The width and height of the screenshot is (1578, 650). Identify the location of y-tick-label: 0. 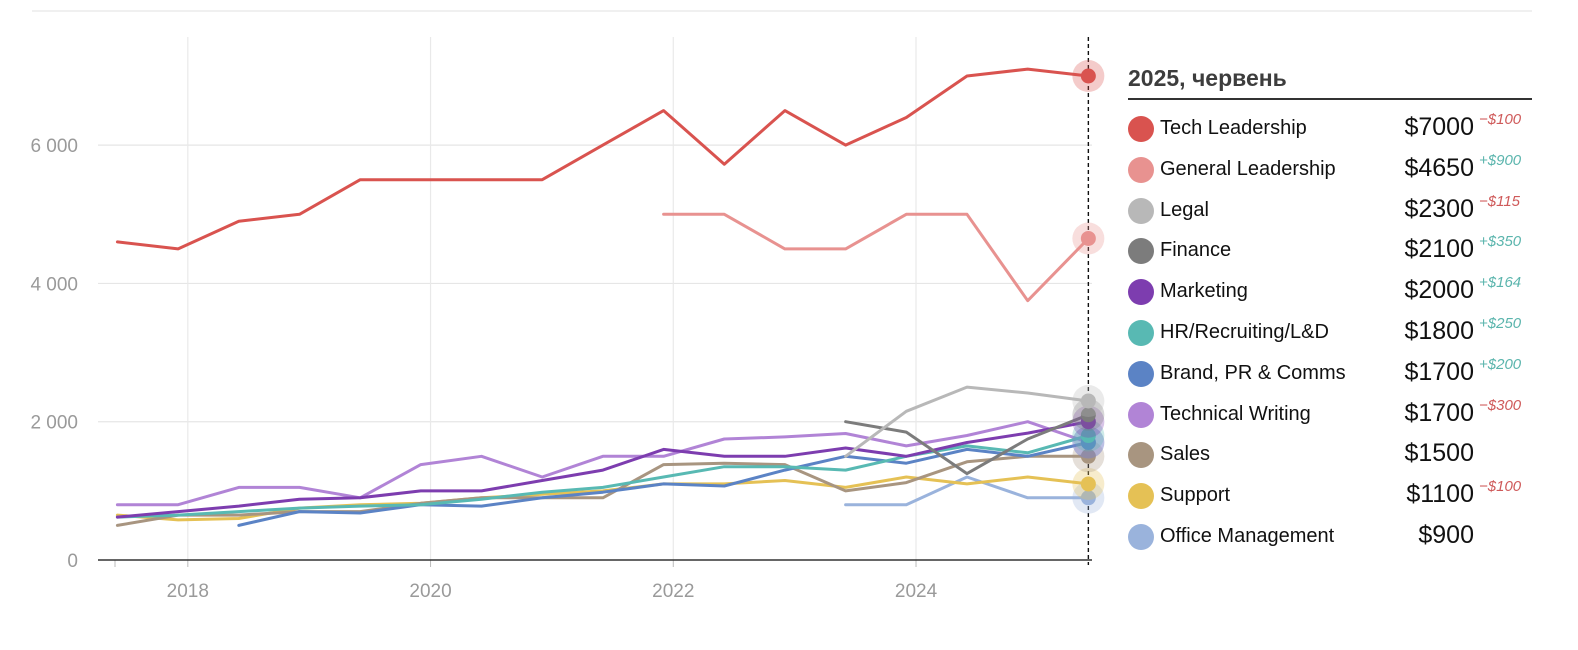
(72, 561).